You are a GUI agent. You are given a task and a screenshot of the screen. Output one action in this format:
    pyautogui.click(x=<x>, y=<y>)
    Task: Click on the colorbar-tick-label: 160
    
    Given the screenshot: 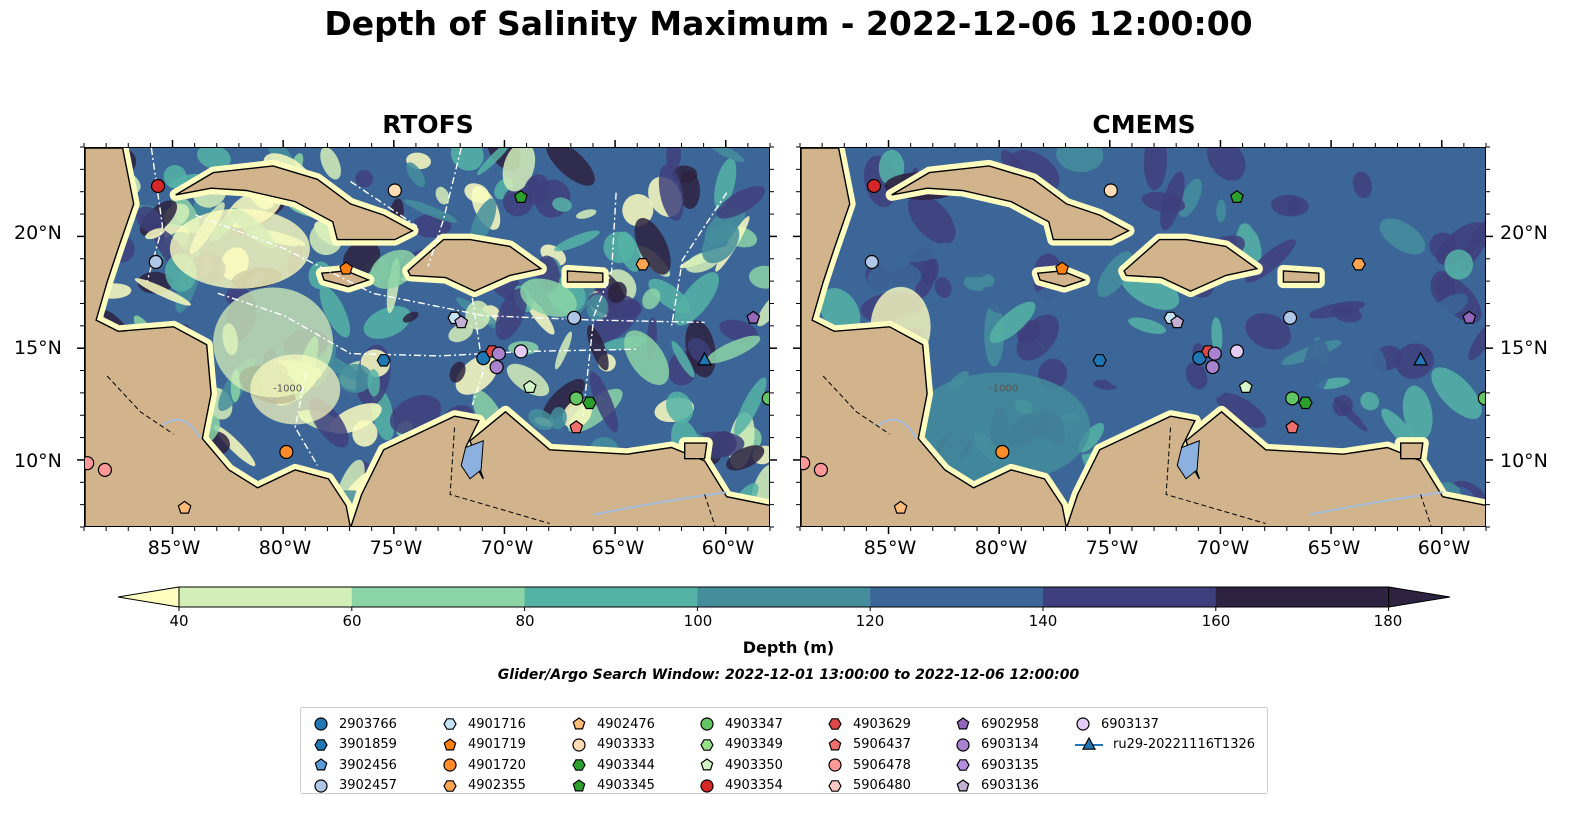 What is the action you would take?
    pyautogui.click(x=1216, y=621)
    